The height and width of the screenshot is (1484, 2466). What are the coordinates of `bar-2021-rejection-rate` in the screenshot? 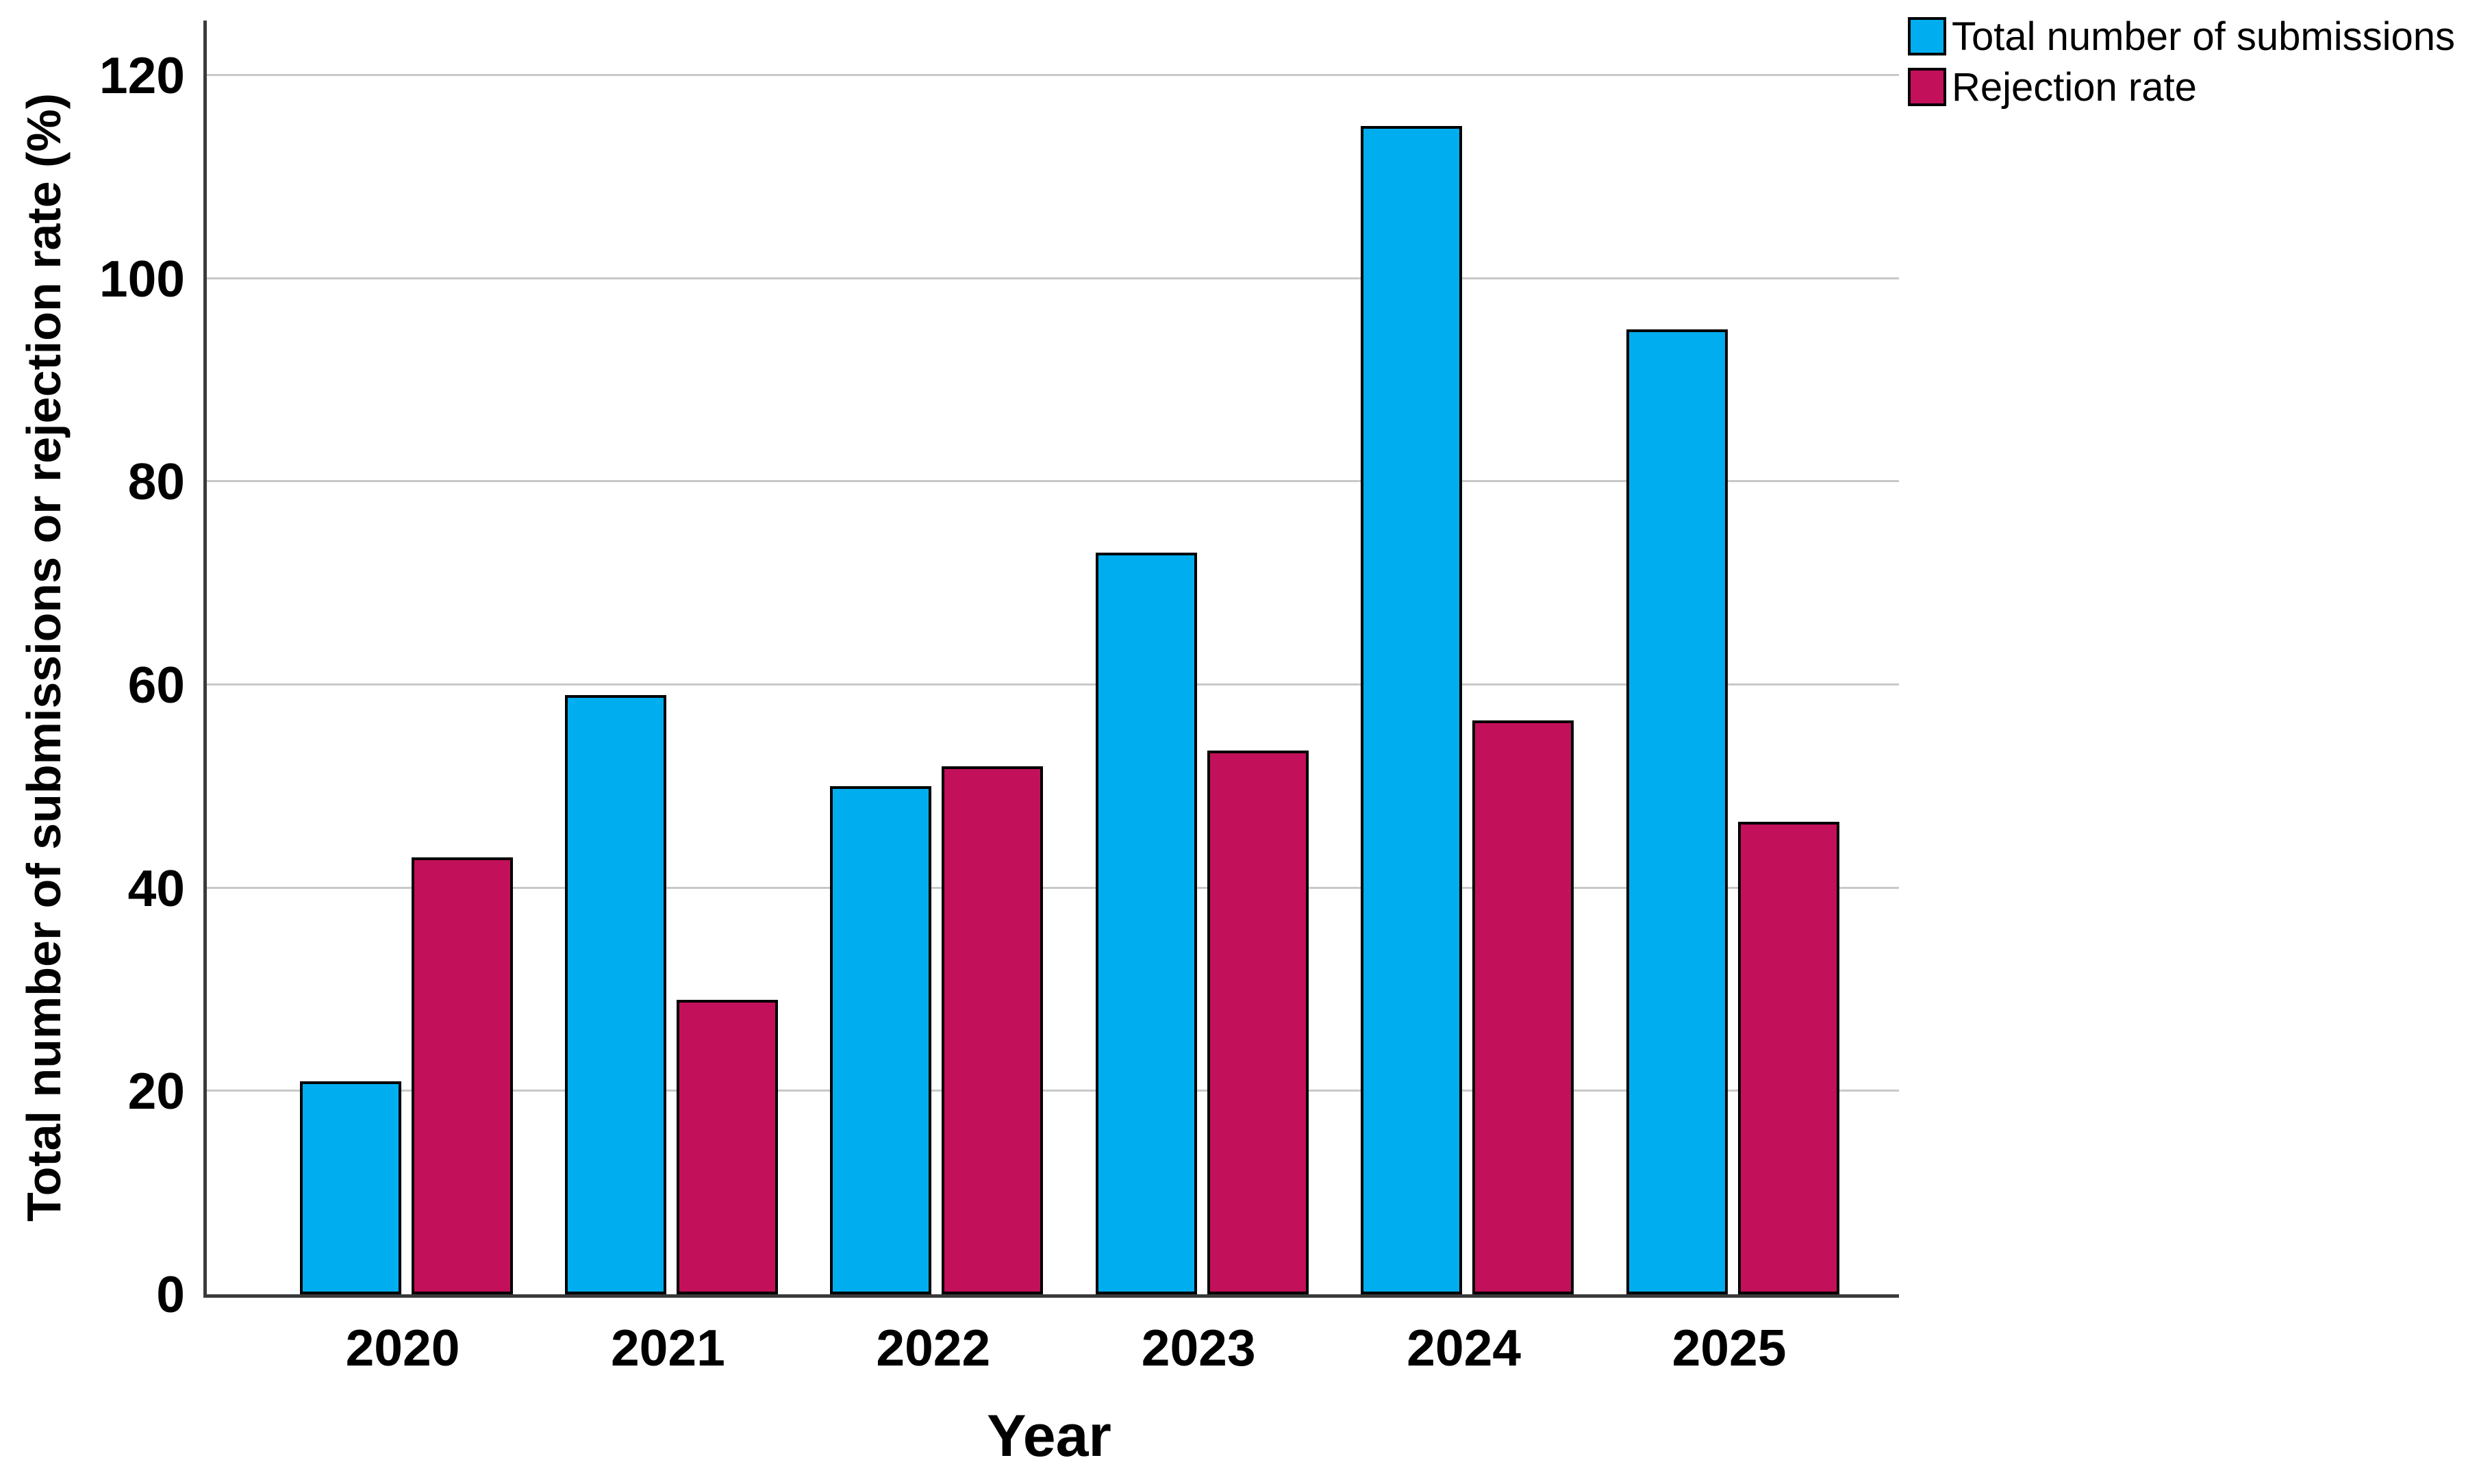 It's located at (727, 1147).